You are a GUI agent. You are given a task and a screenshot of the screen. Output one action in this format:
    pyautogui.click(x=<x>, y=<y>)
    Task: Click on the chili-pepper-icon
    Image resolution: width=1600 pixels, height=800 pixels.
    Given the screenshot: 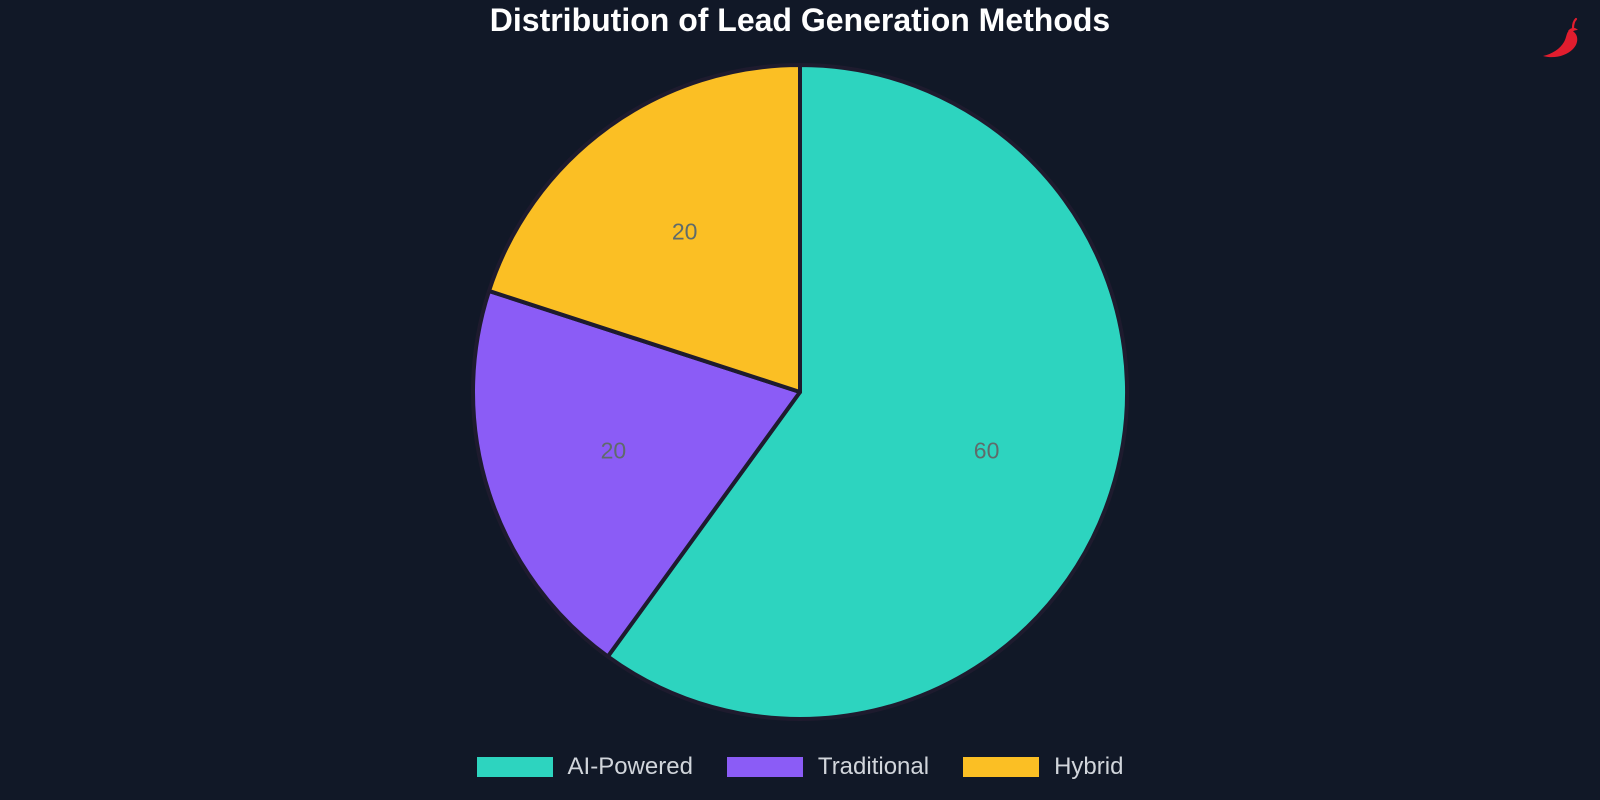 What is the action you would take?
    pyautogui.click(x=1560, y=37)
    